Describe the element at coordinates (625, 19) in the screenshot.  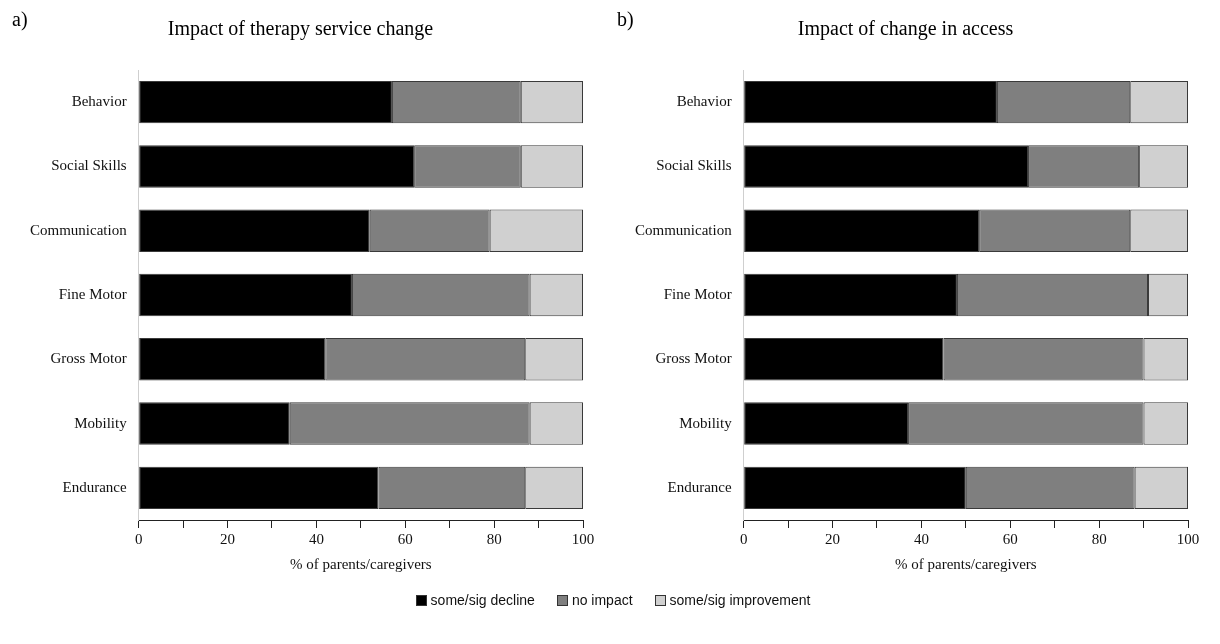
I see `text: b)` at that location.